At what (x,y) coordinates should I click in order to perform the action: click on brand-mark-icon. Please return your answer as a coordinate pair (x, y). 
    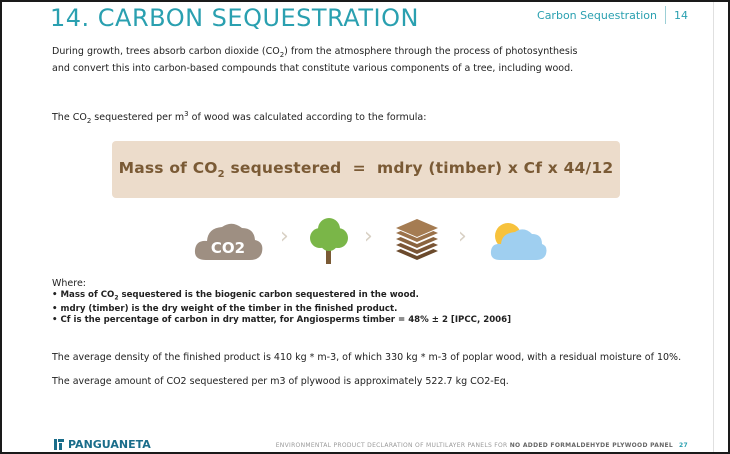
    Looking at the image, I should click on (59, 444).